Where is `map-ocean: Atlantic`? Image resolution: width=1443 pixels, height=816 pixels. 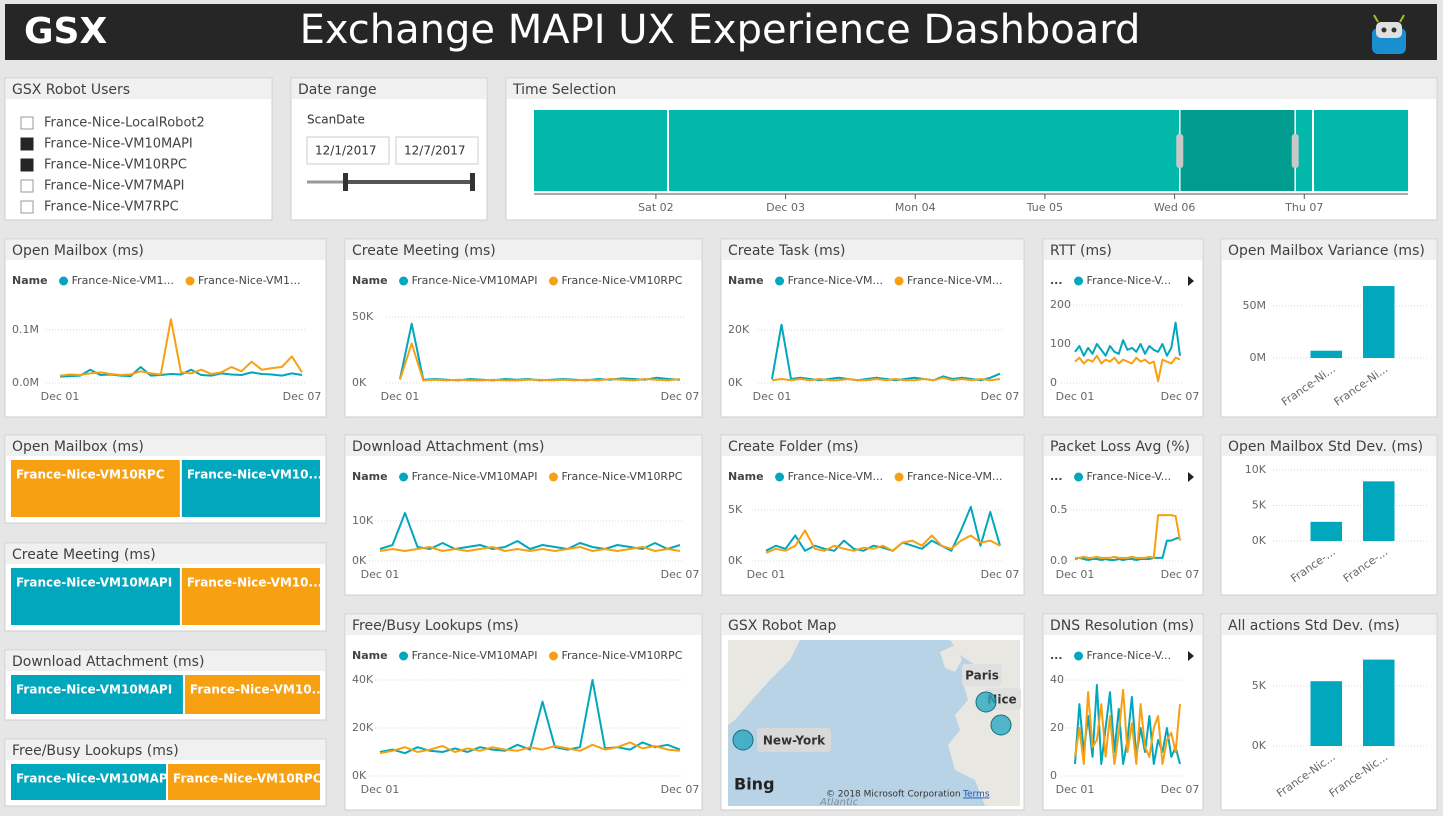 map-ocean: Atlantic is located at coordinates (839, 802).